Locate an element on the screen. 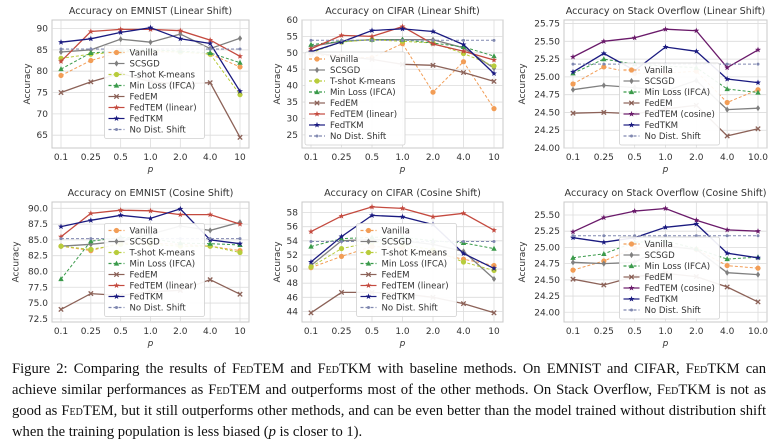 The image size is (773, 447). legend-entry: FedTKM is located at coordinates (147, 120).